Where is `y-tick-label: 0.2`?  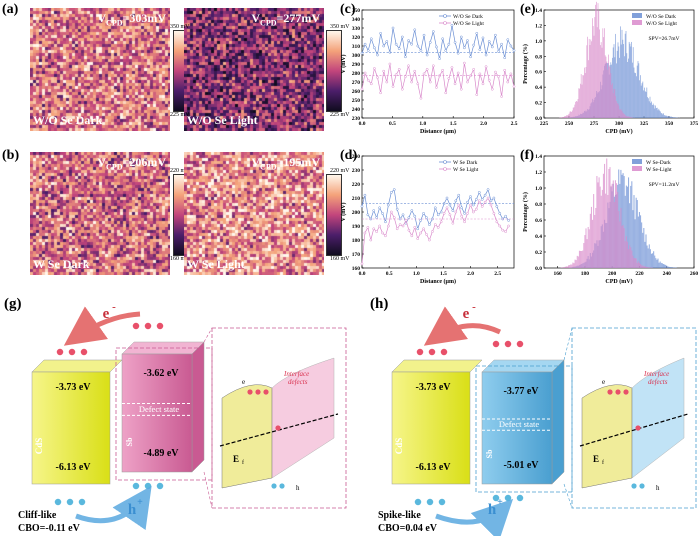 y-tick-label: 0.2 is located at coordinates (538, 104).